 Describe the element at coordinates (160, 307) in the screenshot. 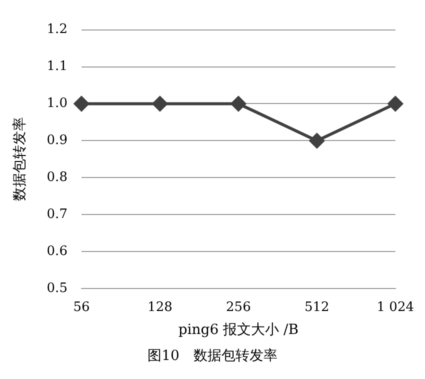

I see `x-tick-label: 128` at that location.